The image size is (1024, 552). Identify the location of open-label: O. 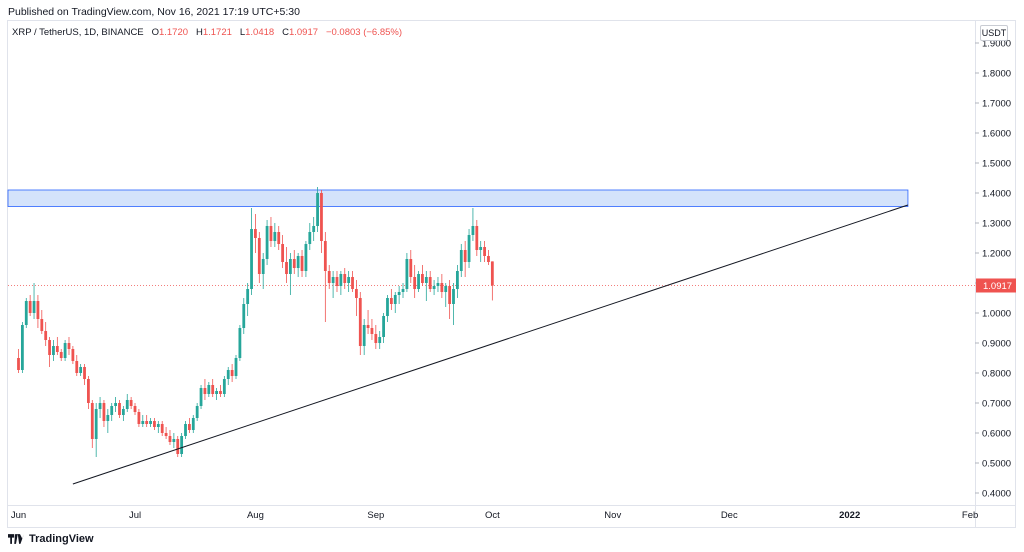
(155, 32).